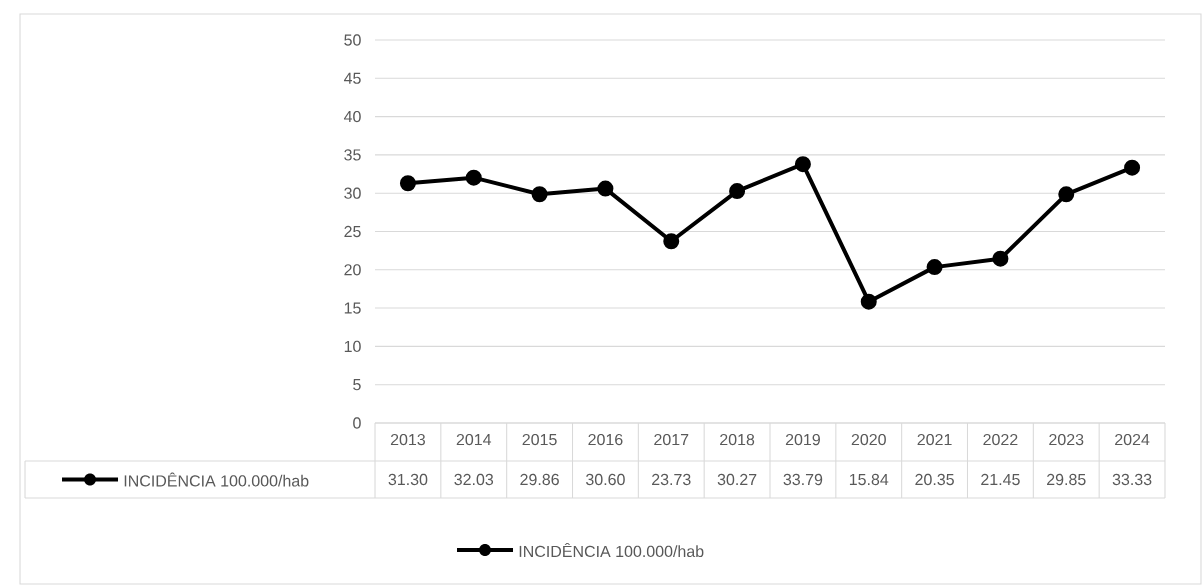 Image resolution: width=1204 pixels, height=585 pixels. Describe the element at coordinates (352, 155) in the screenshot. I see `y-tick-label: 35` at that location.